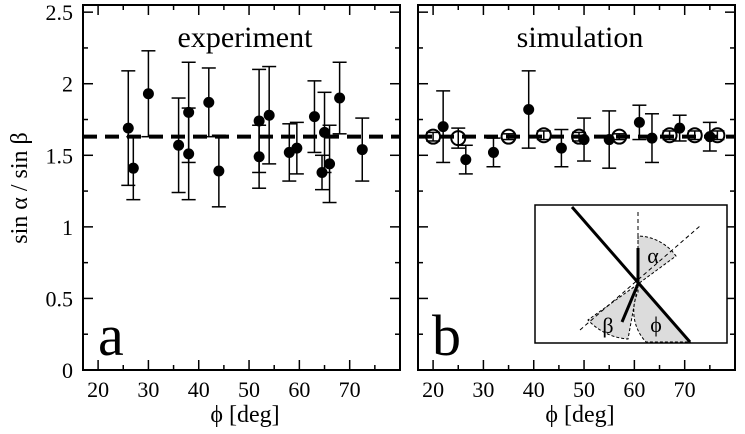 This screenshot has width=745, height=434. I want to click on y-tick-label: 2, so click(67, 84).